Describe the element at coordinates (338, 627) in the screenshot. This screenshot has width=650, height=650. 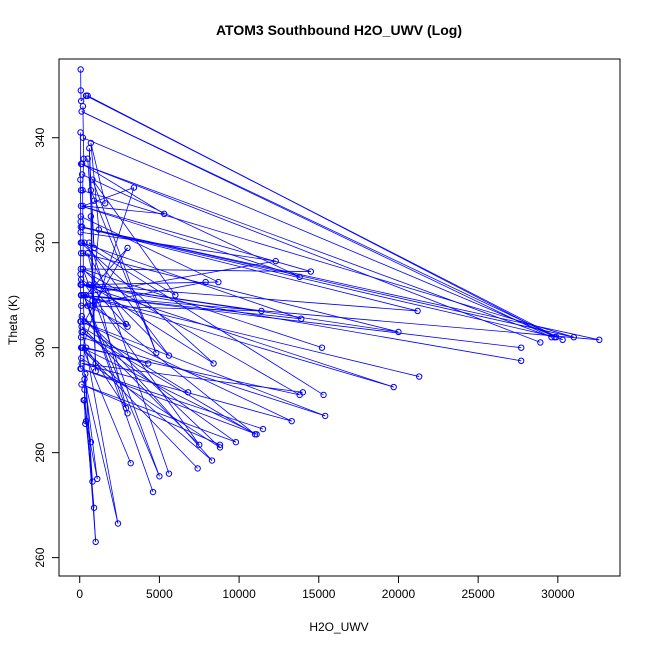
I see `x-axis-label: H2O_UWV` at that location.